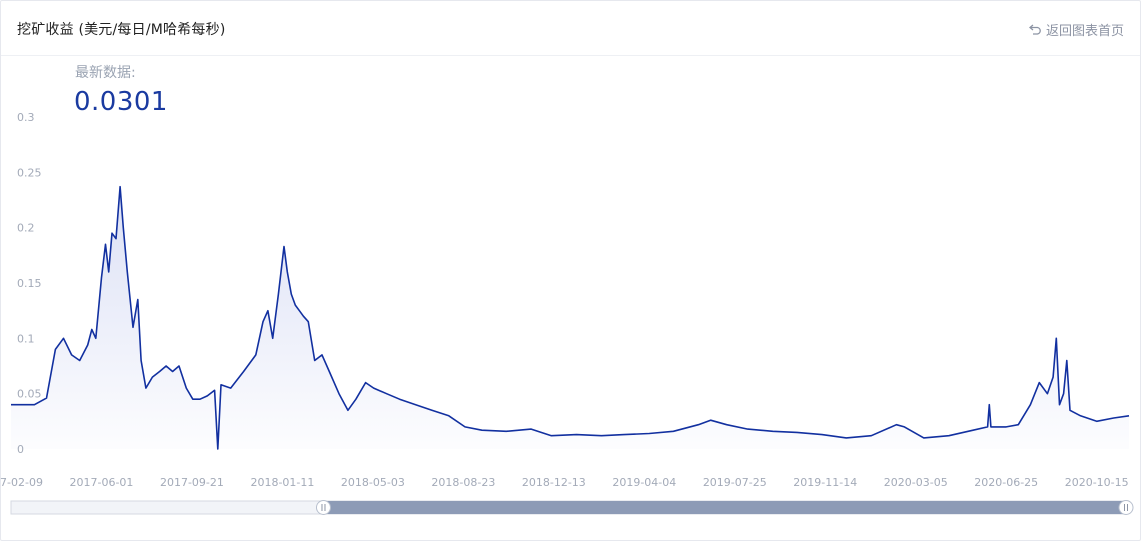 The width and height of the screenshot is (1141, 541). Describe the element at coordinates (26, 117) in the screenshot. I see `y-tick-label: 0.3` at that location.